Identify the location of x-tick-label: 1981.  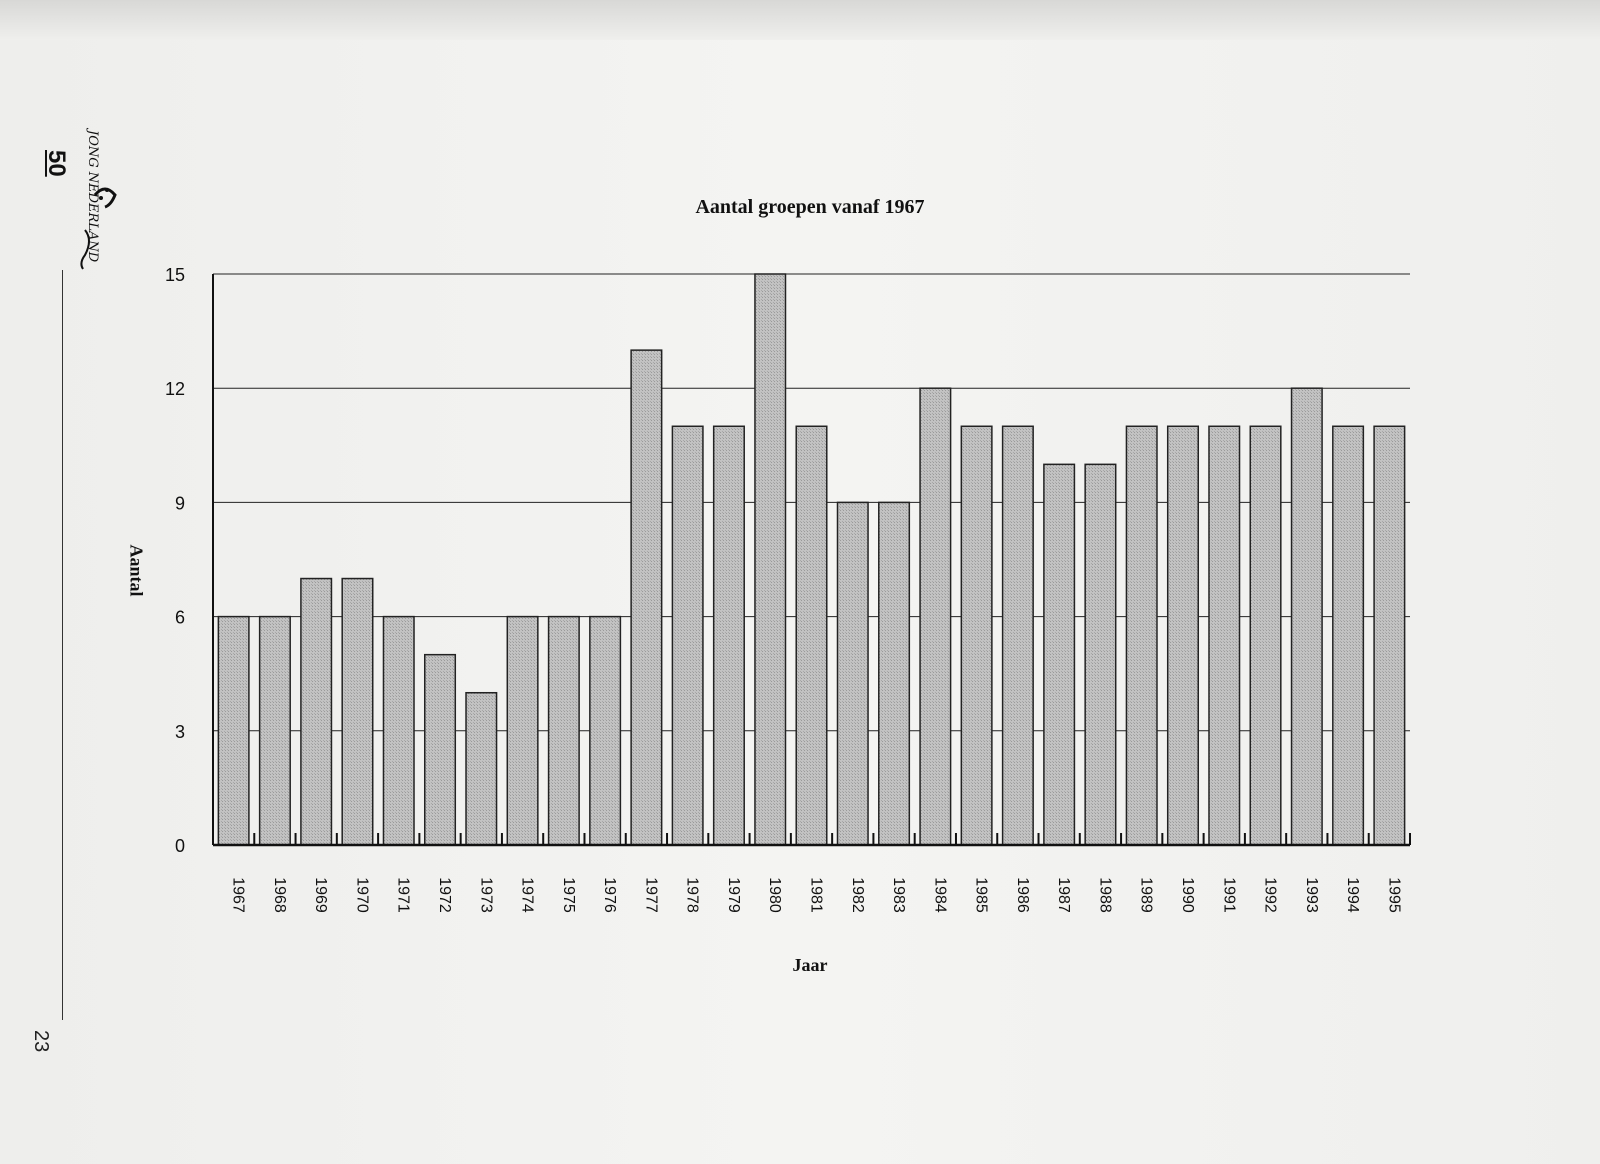
(816, 895).